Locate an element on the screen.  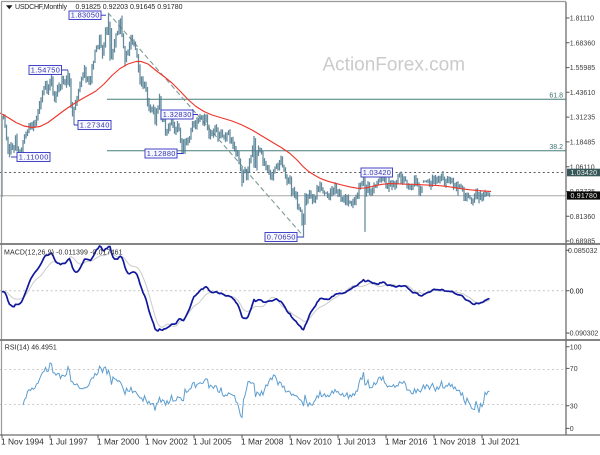
svg-text: ActionForex.com is located at coordinates (394, 65).